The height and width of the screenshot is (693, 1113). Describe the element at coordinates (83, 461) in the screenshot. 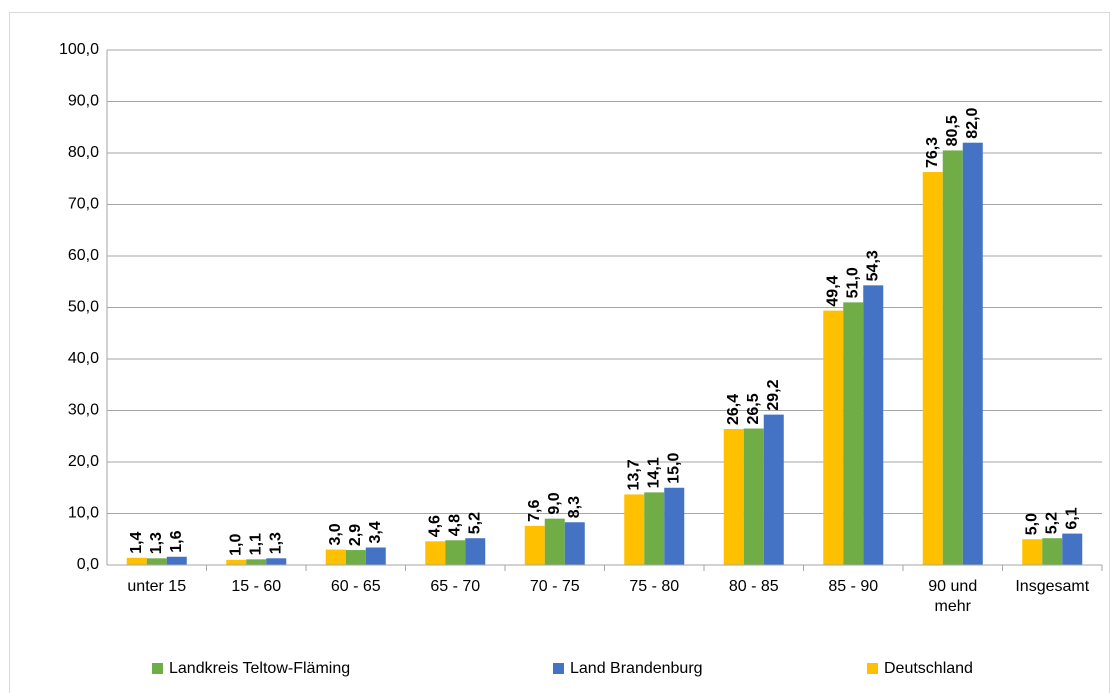

I see `y-tick-label: 20,0` at that location.